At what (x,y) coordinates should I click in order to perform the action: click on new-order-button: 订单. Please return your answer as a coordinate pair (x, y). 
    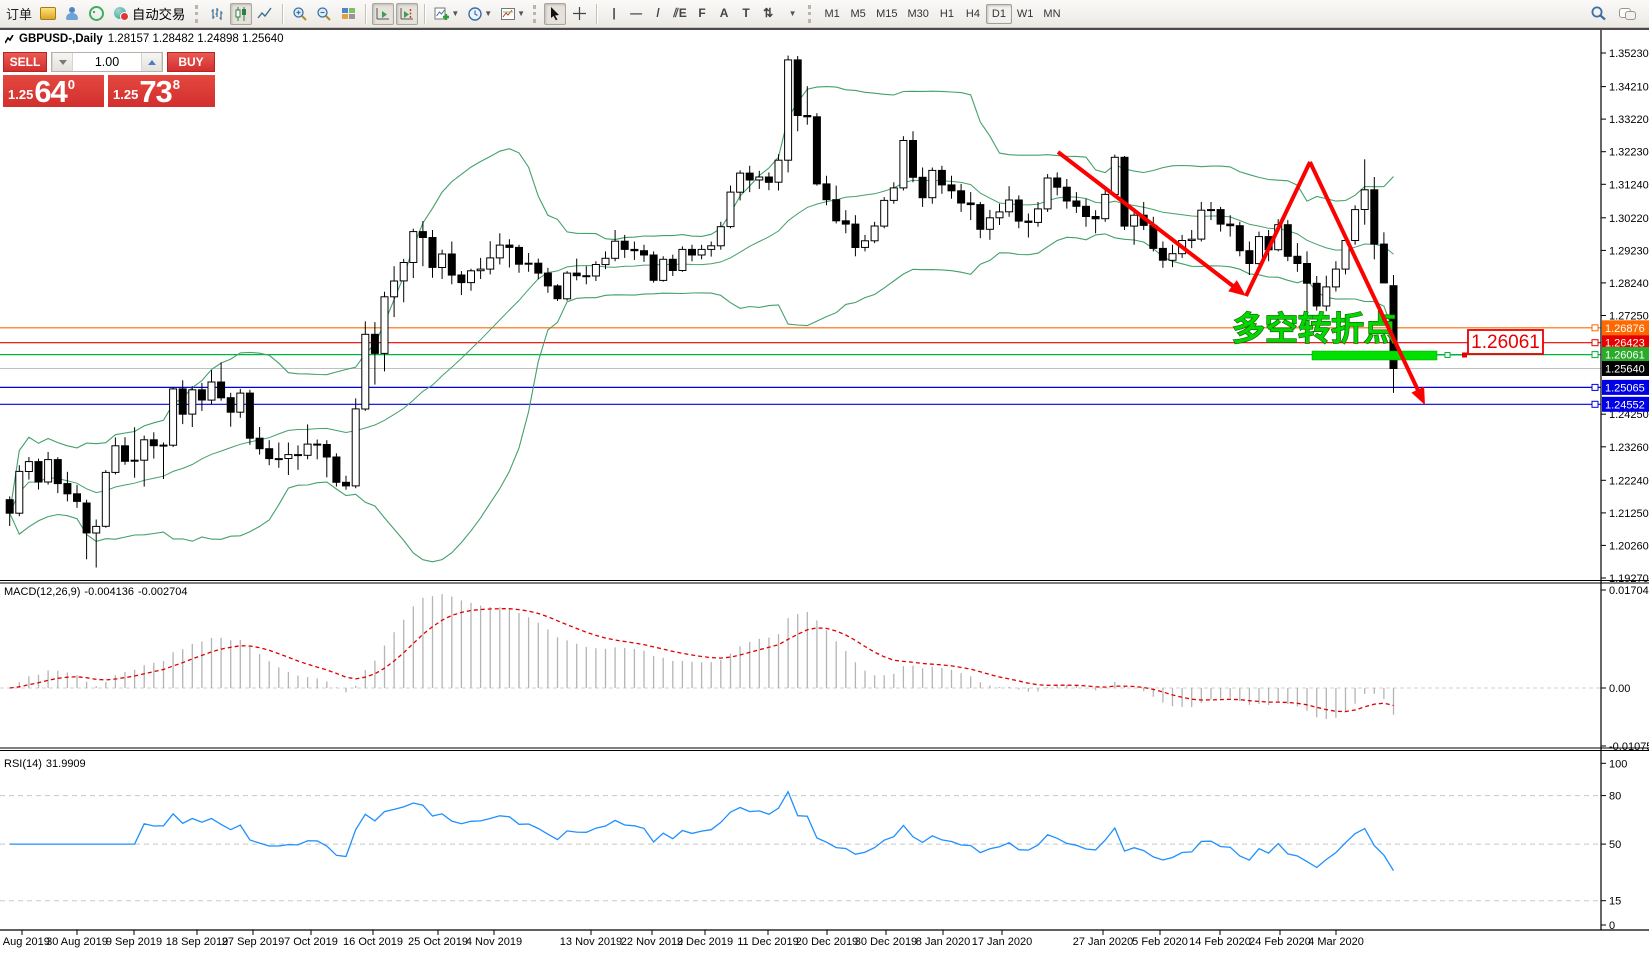
    Looking at the image, I should click on (19, 14).